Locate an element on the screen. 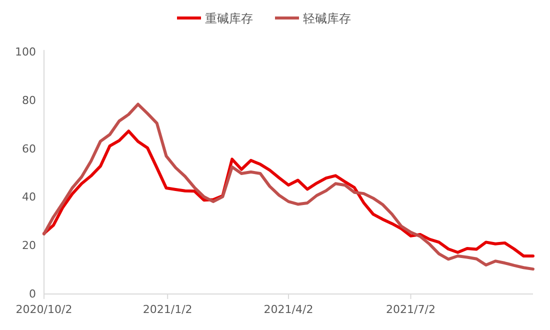 The height and width of the screenshot is (330, 550). y-tick-label: 0 is located at coordinates (32, 294).